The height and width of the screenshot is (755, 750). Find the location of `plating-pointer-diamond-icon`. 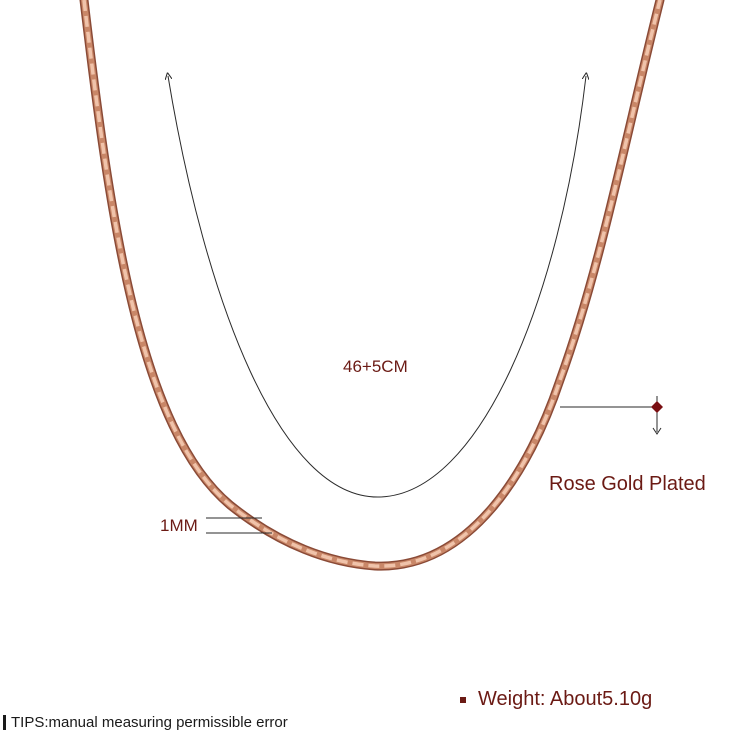

plating-pointer-diamond-icon is located at coordinates (657, 407).